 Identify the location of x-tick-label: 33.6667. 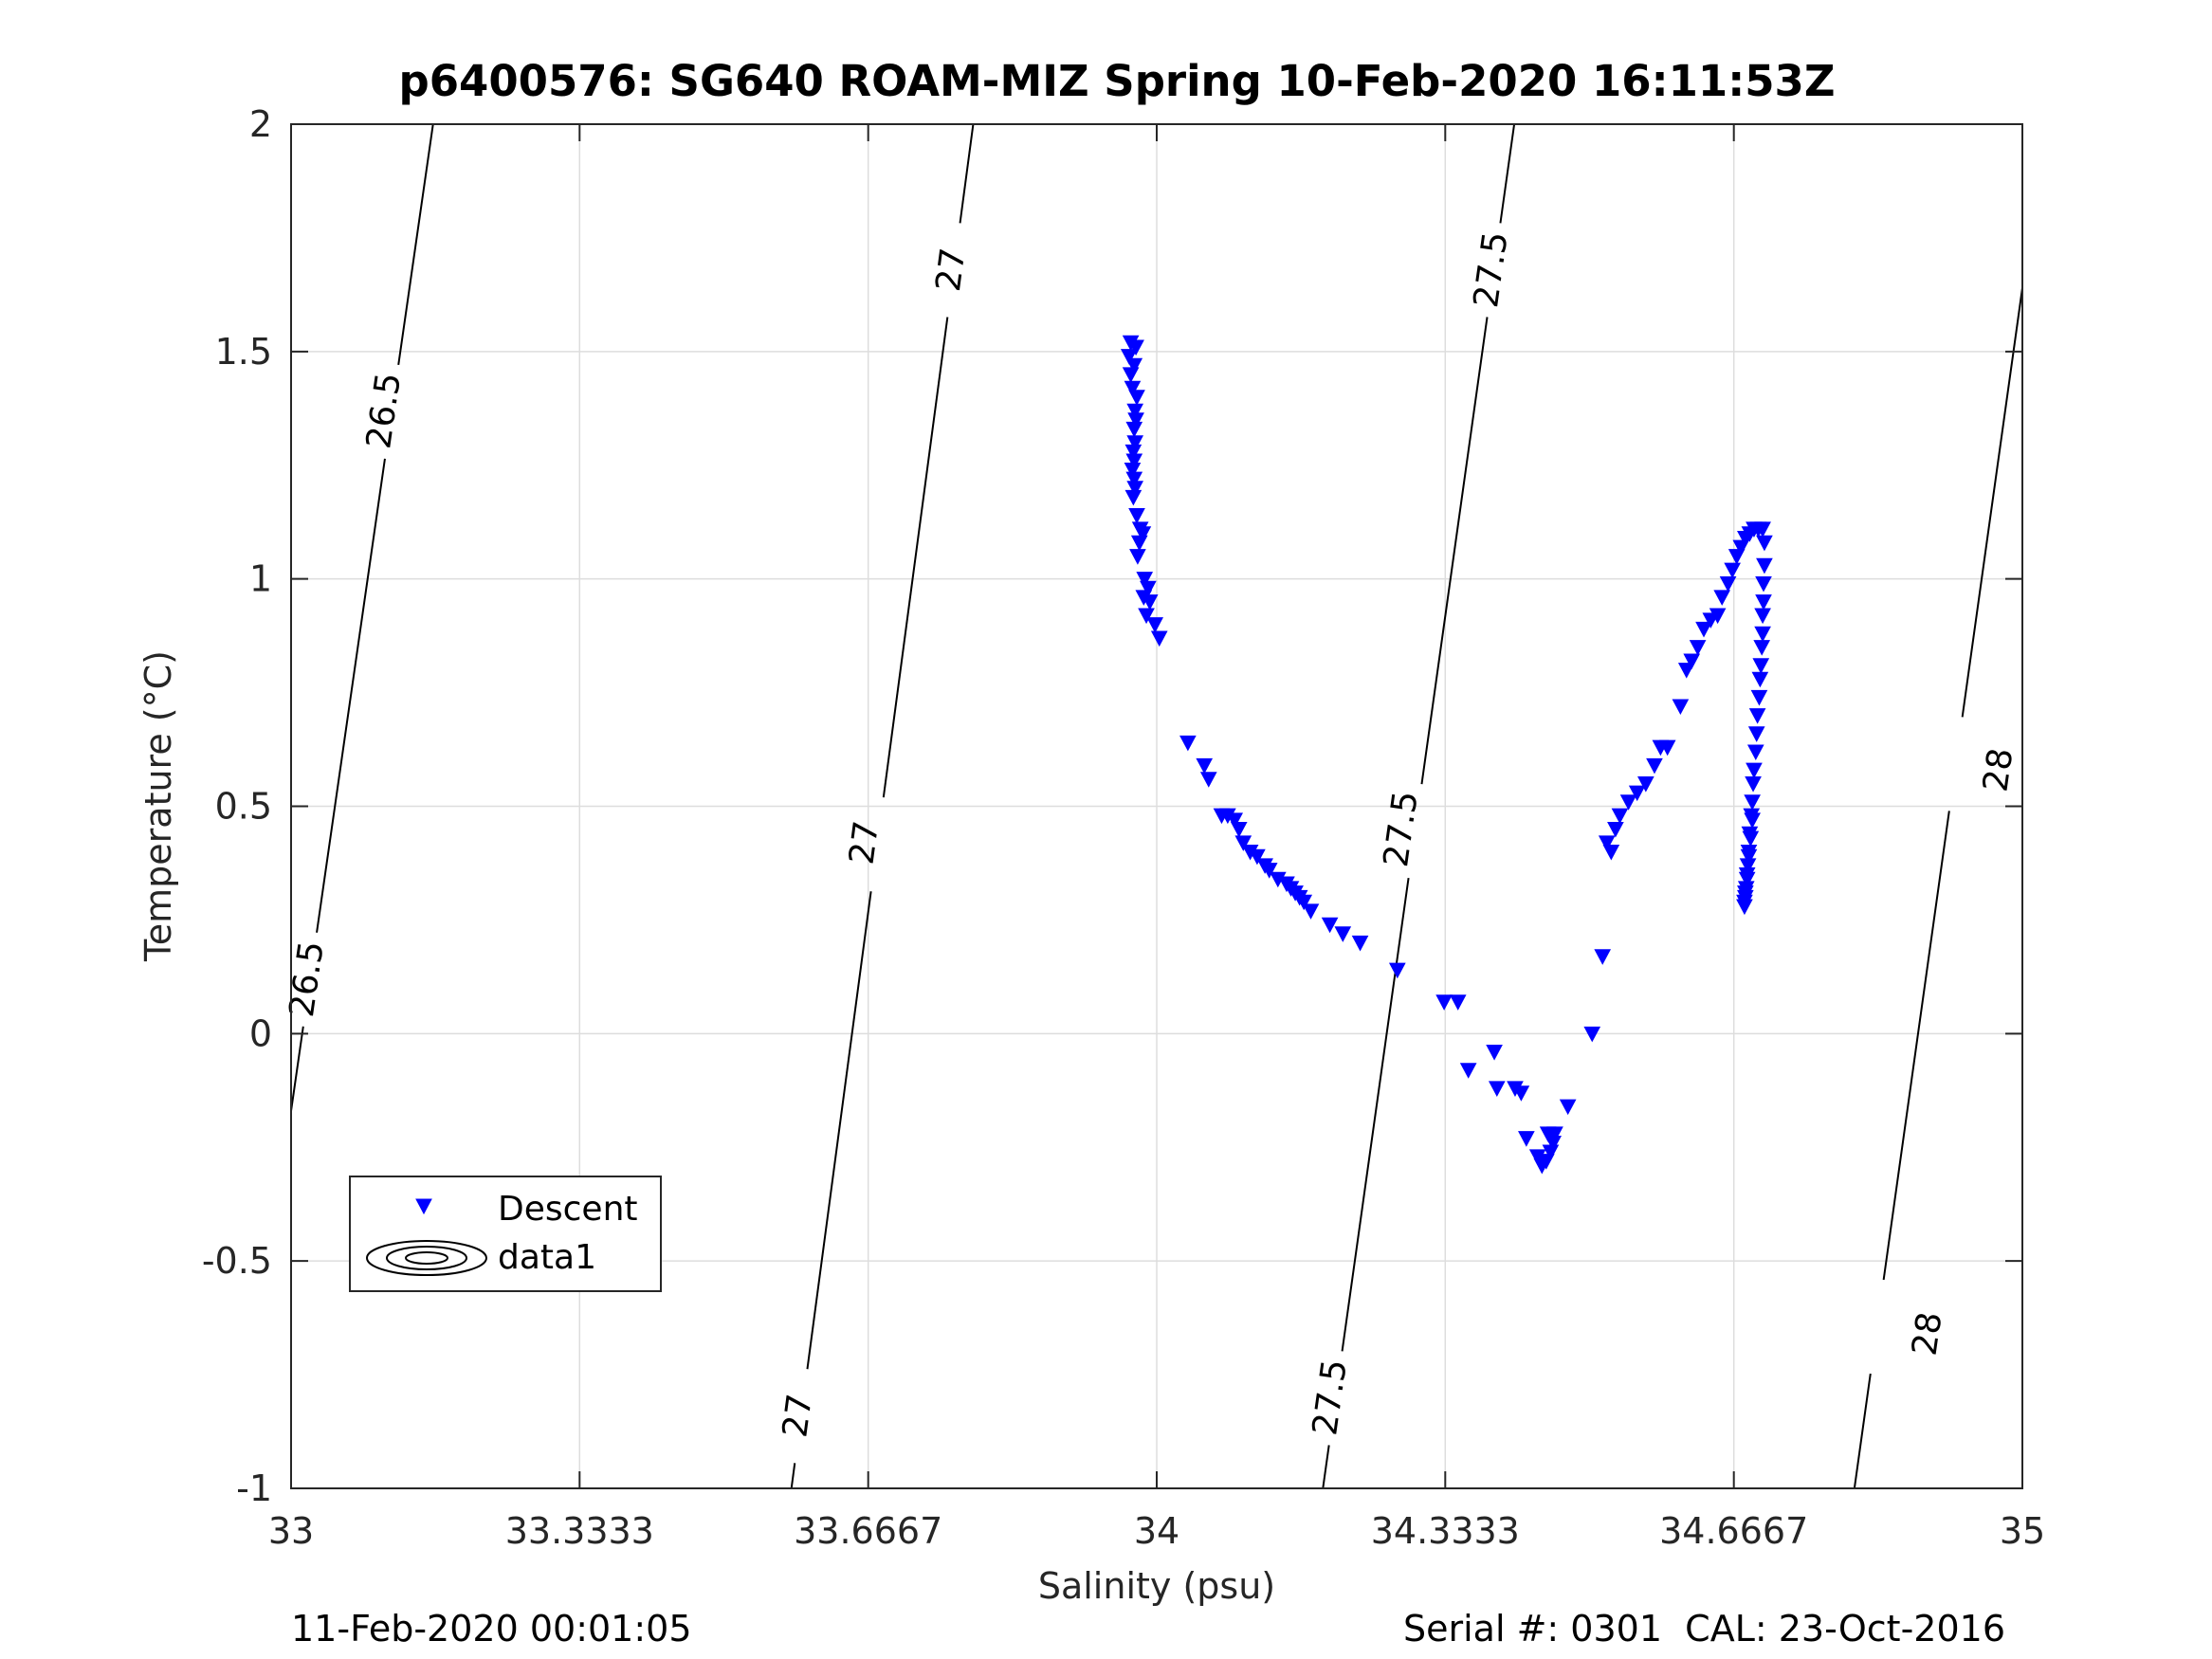
(868, 1531).